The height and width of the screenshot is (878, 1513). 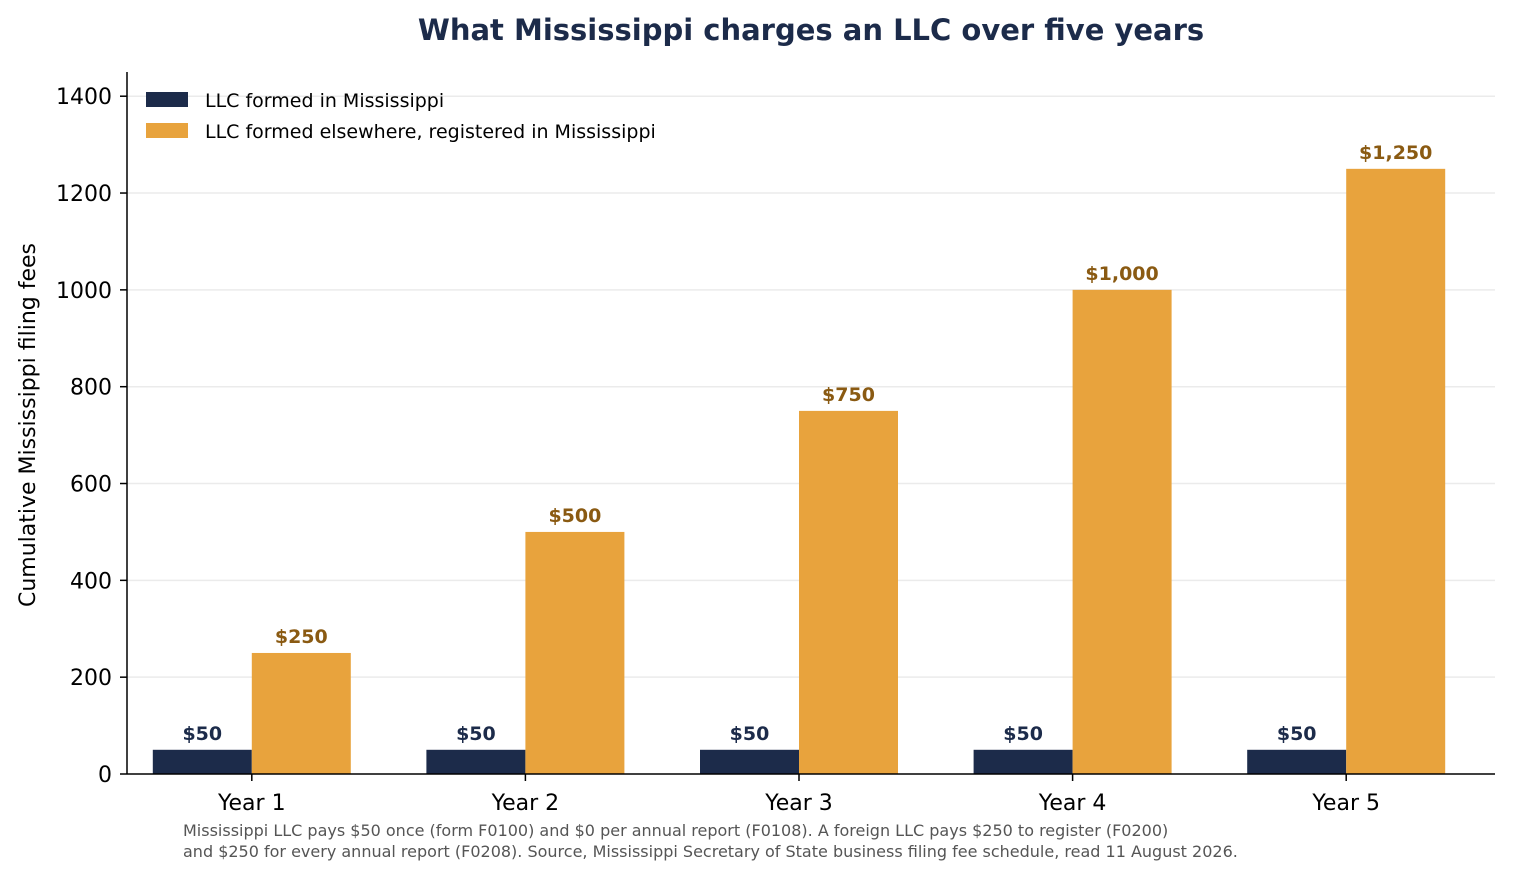 I want to click on x-tick-label: Year 1, so click(x=251, y=803).